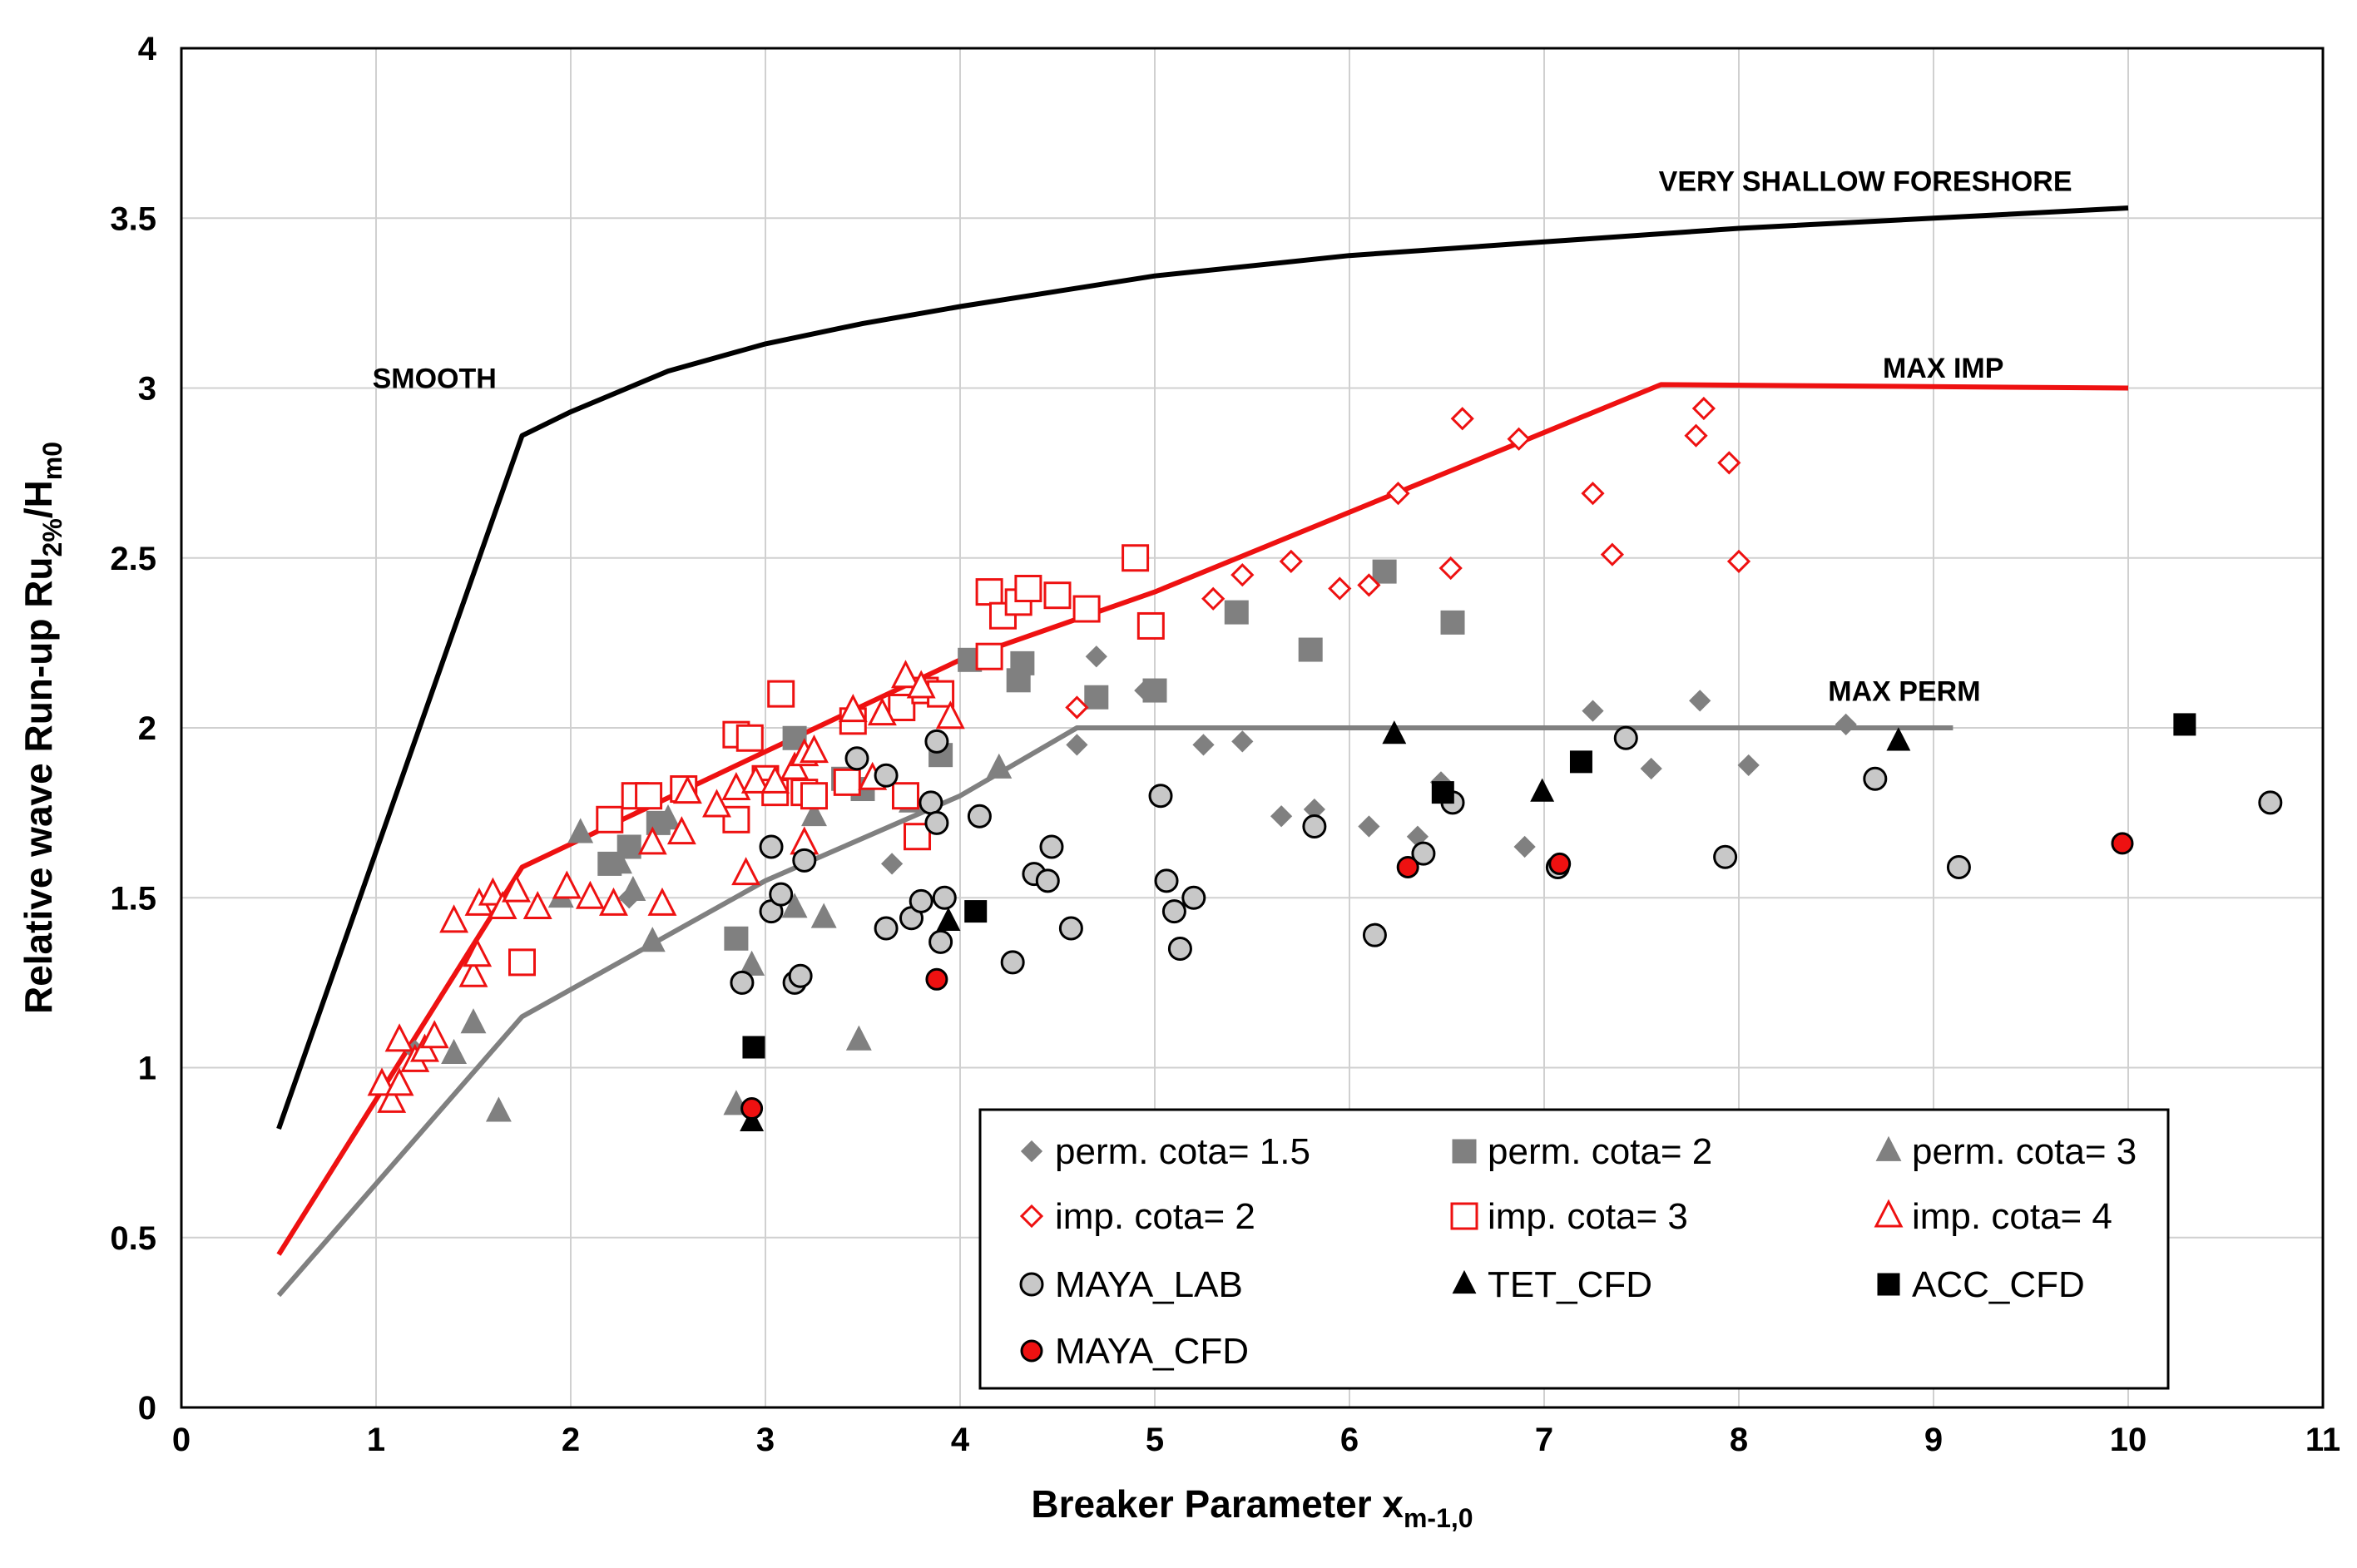  I want to click on max-imp-label: MAX IMP, so click(1943, 368).